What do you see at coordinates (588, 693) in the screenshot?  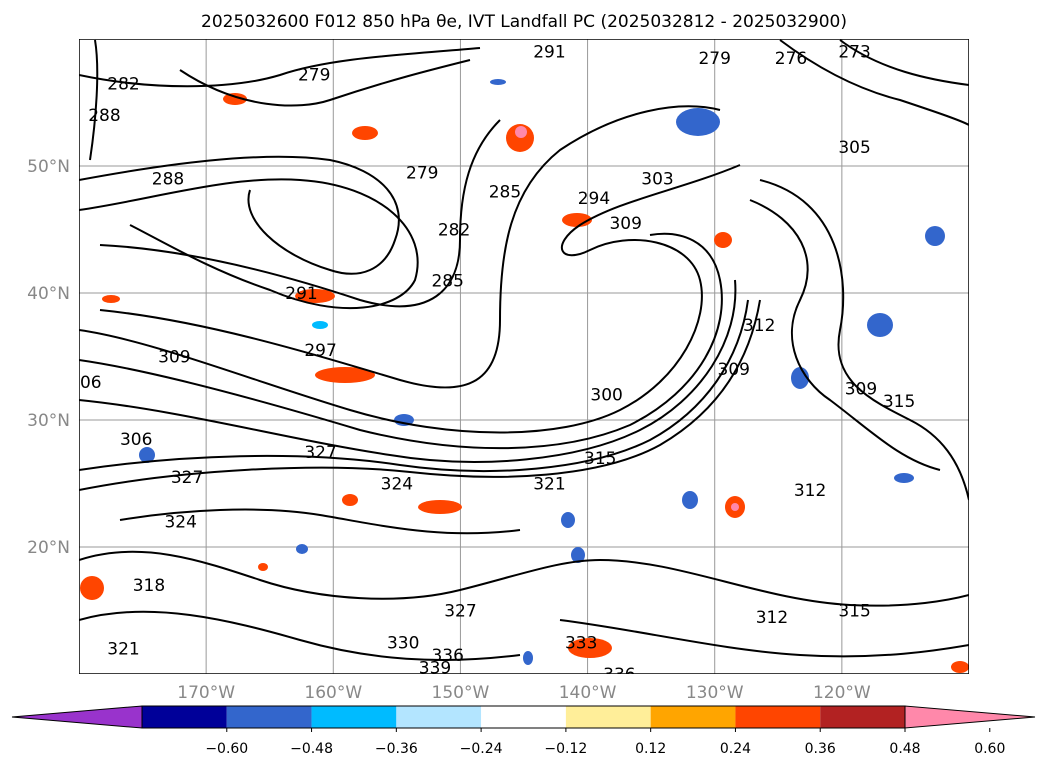 I see `lon-tick-label: 140°W` at bounding box center [588, 693].